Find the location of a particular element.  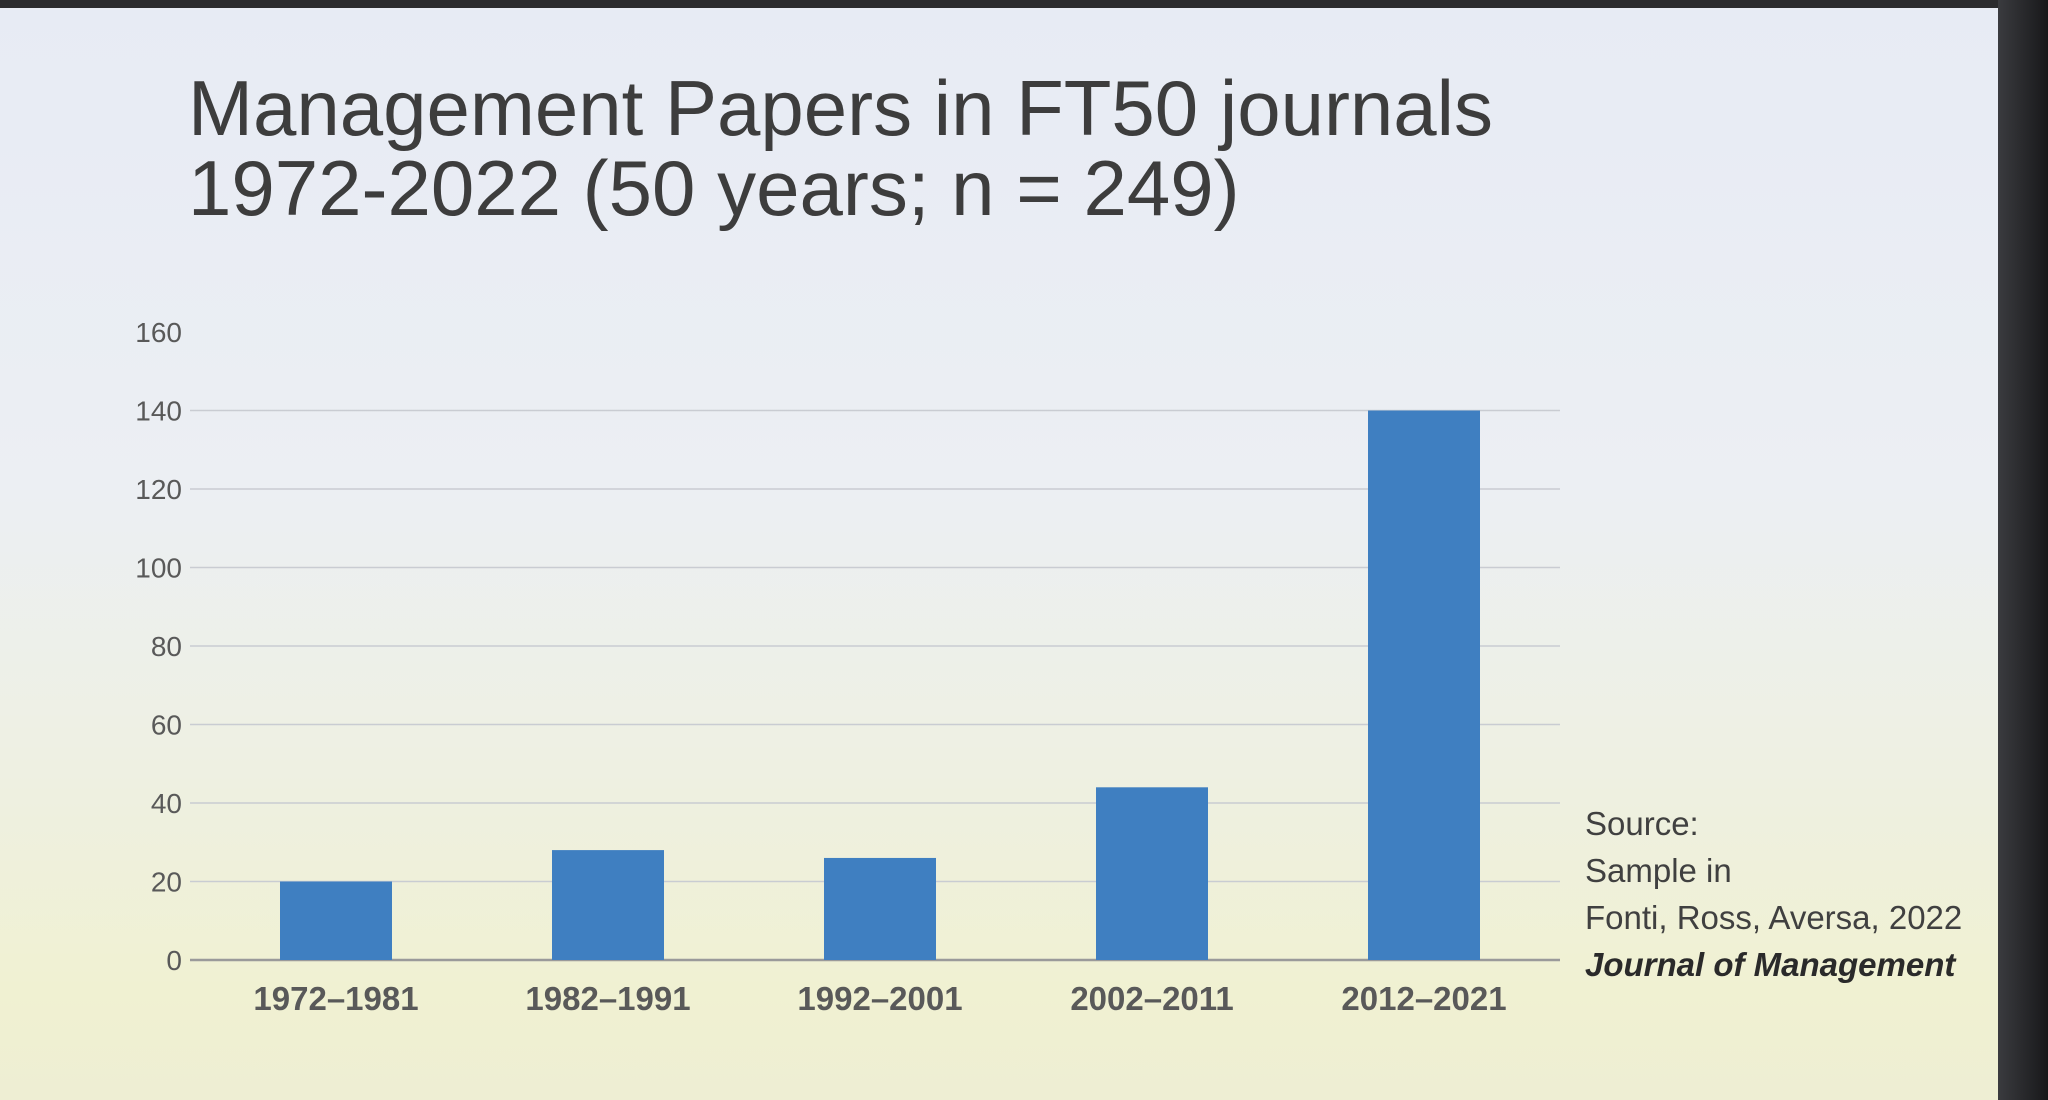

y-tick-label: 140 is located at coordinates (158, 411).